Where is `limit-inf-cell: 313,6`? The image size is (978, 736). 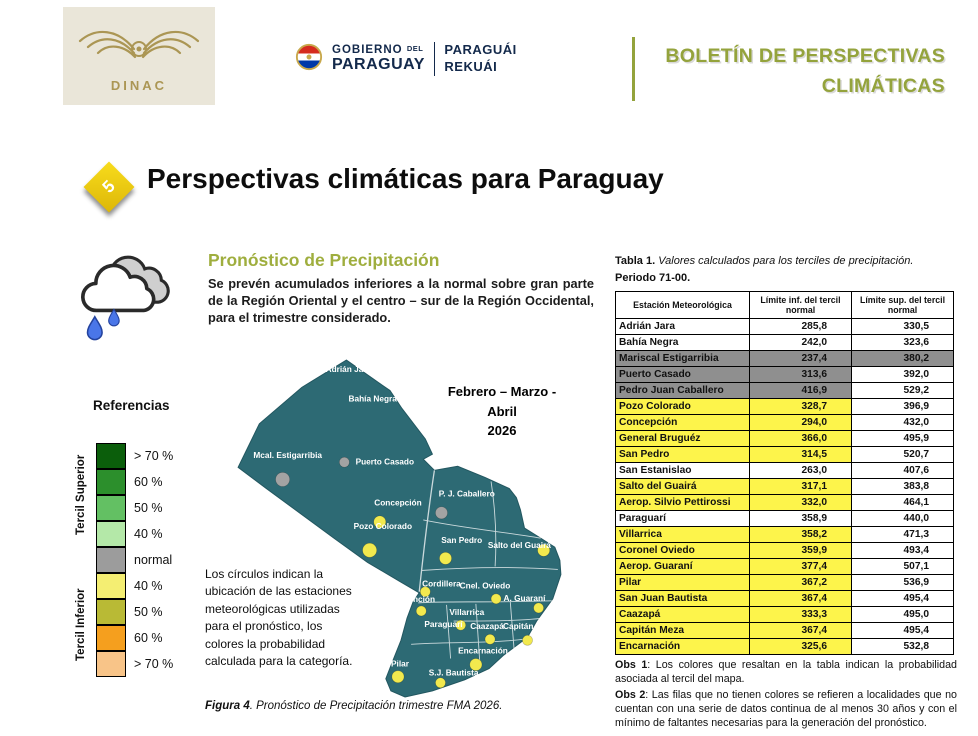
limit-inf-cell: 313,6 is located at coordinates (800, 375).